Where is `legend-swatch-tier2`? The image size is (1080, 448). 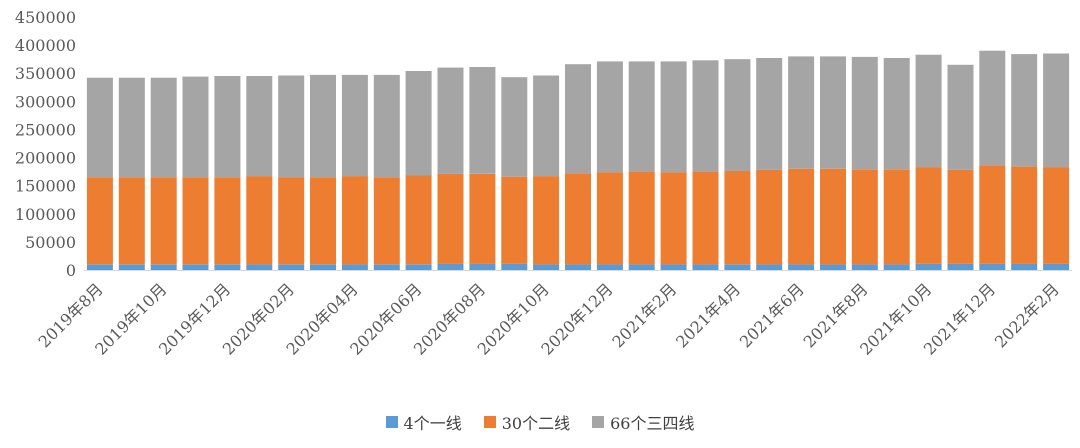 legend-swatch-tier2 is located at coordinates (489, 422).